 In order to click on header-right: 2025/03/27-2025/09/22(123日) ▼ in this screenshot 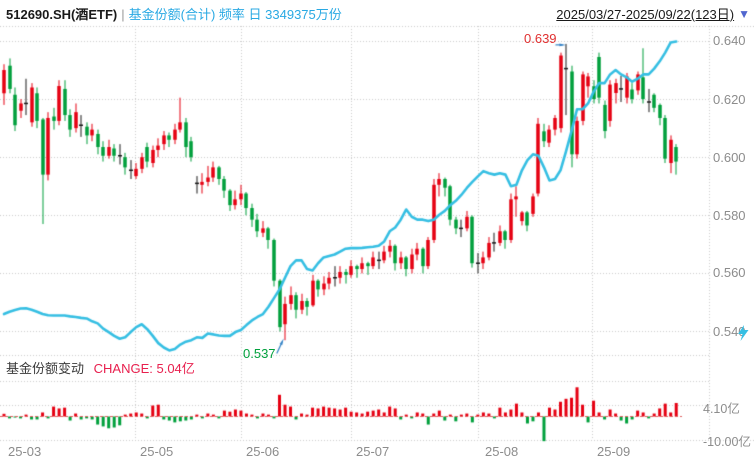, I will do `click(653, 13)`.